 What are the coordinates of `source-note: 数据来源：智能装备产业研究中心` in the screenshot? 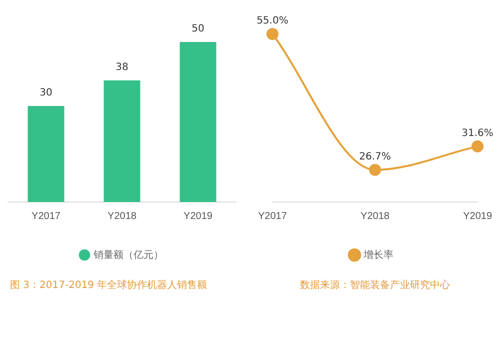 It's located at (375, 285).